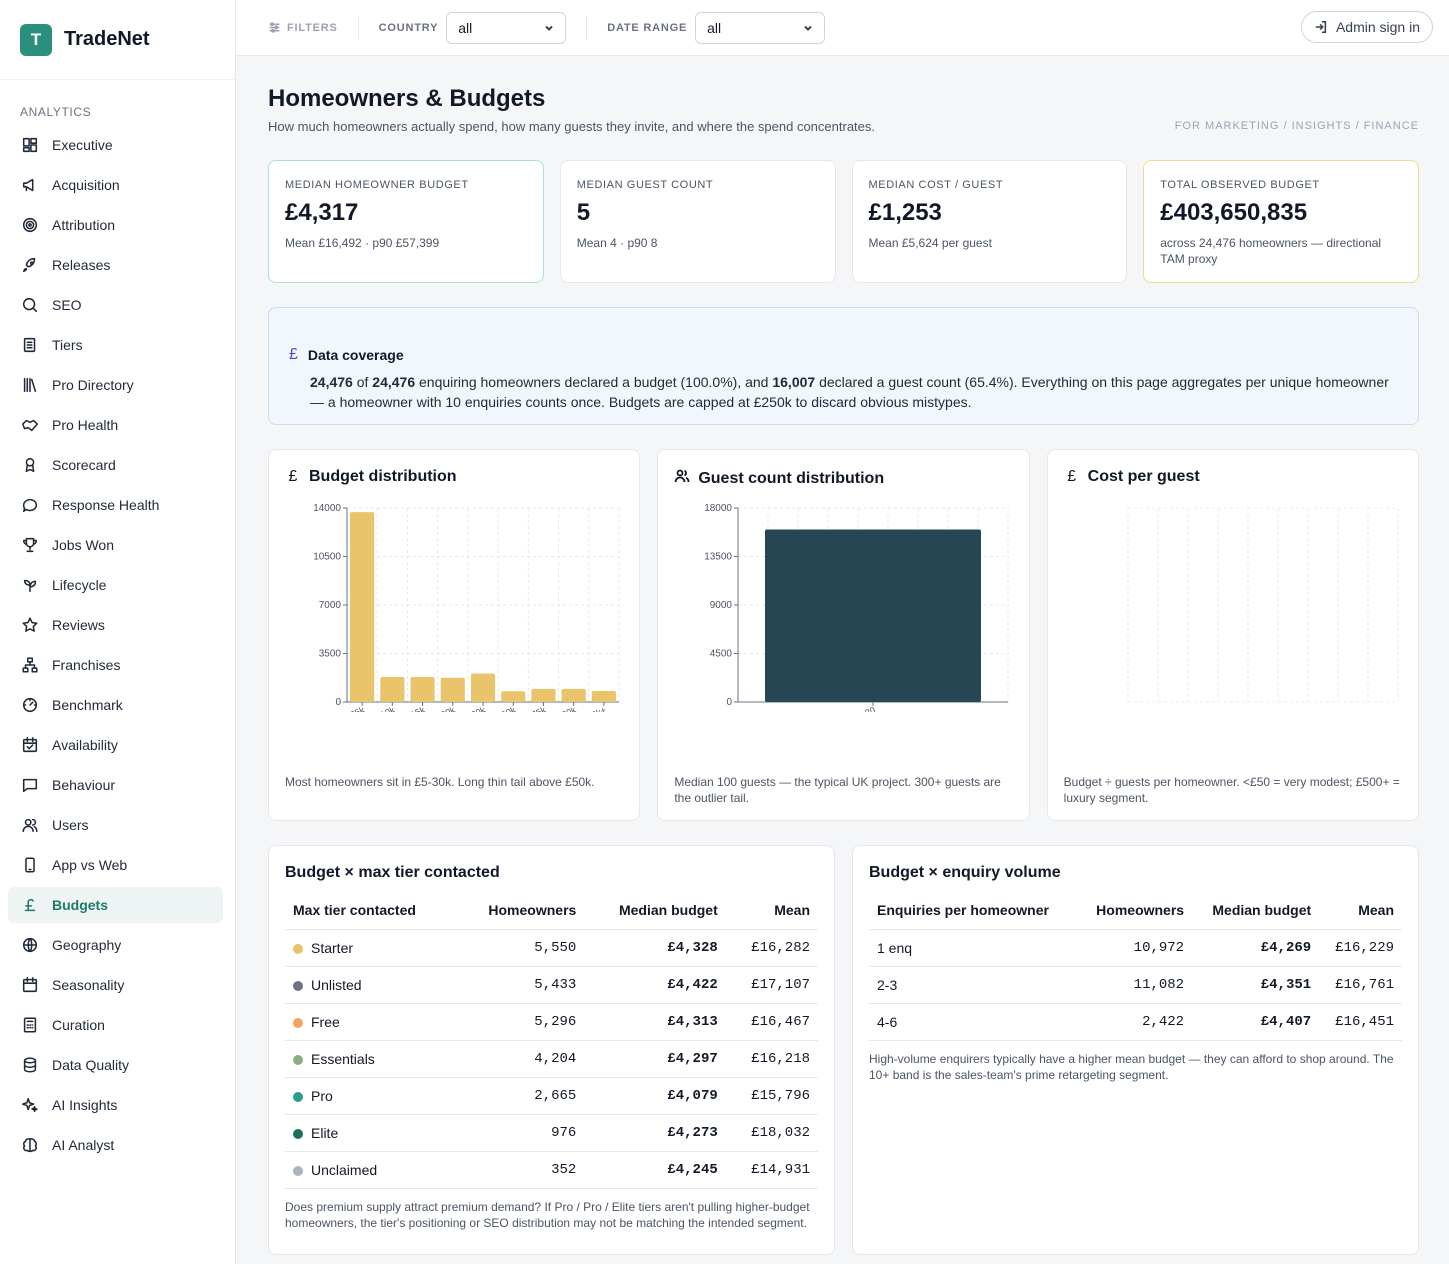 Image resolution: width=1449 pixels, height=1264 pixels. I want to click on sidebar-item-benchmark: Benchmark, so click(115, 705).